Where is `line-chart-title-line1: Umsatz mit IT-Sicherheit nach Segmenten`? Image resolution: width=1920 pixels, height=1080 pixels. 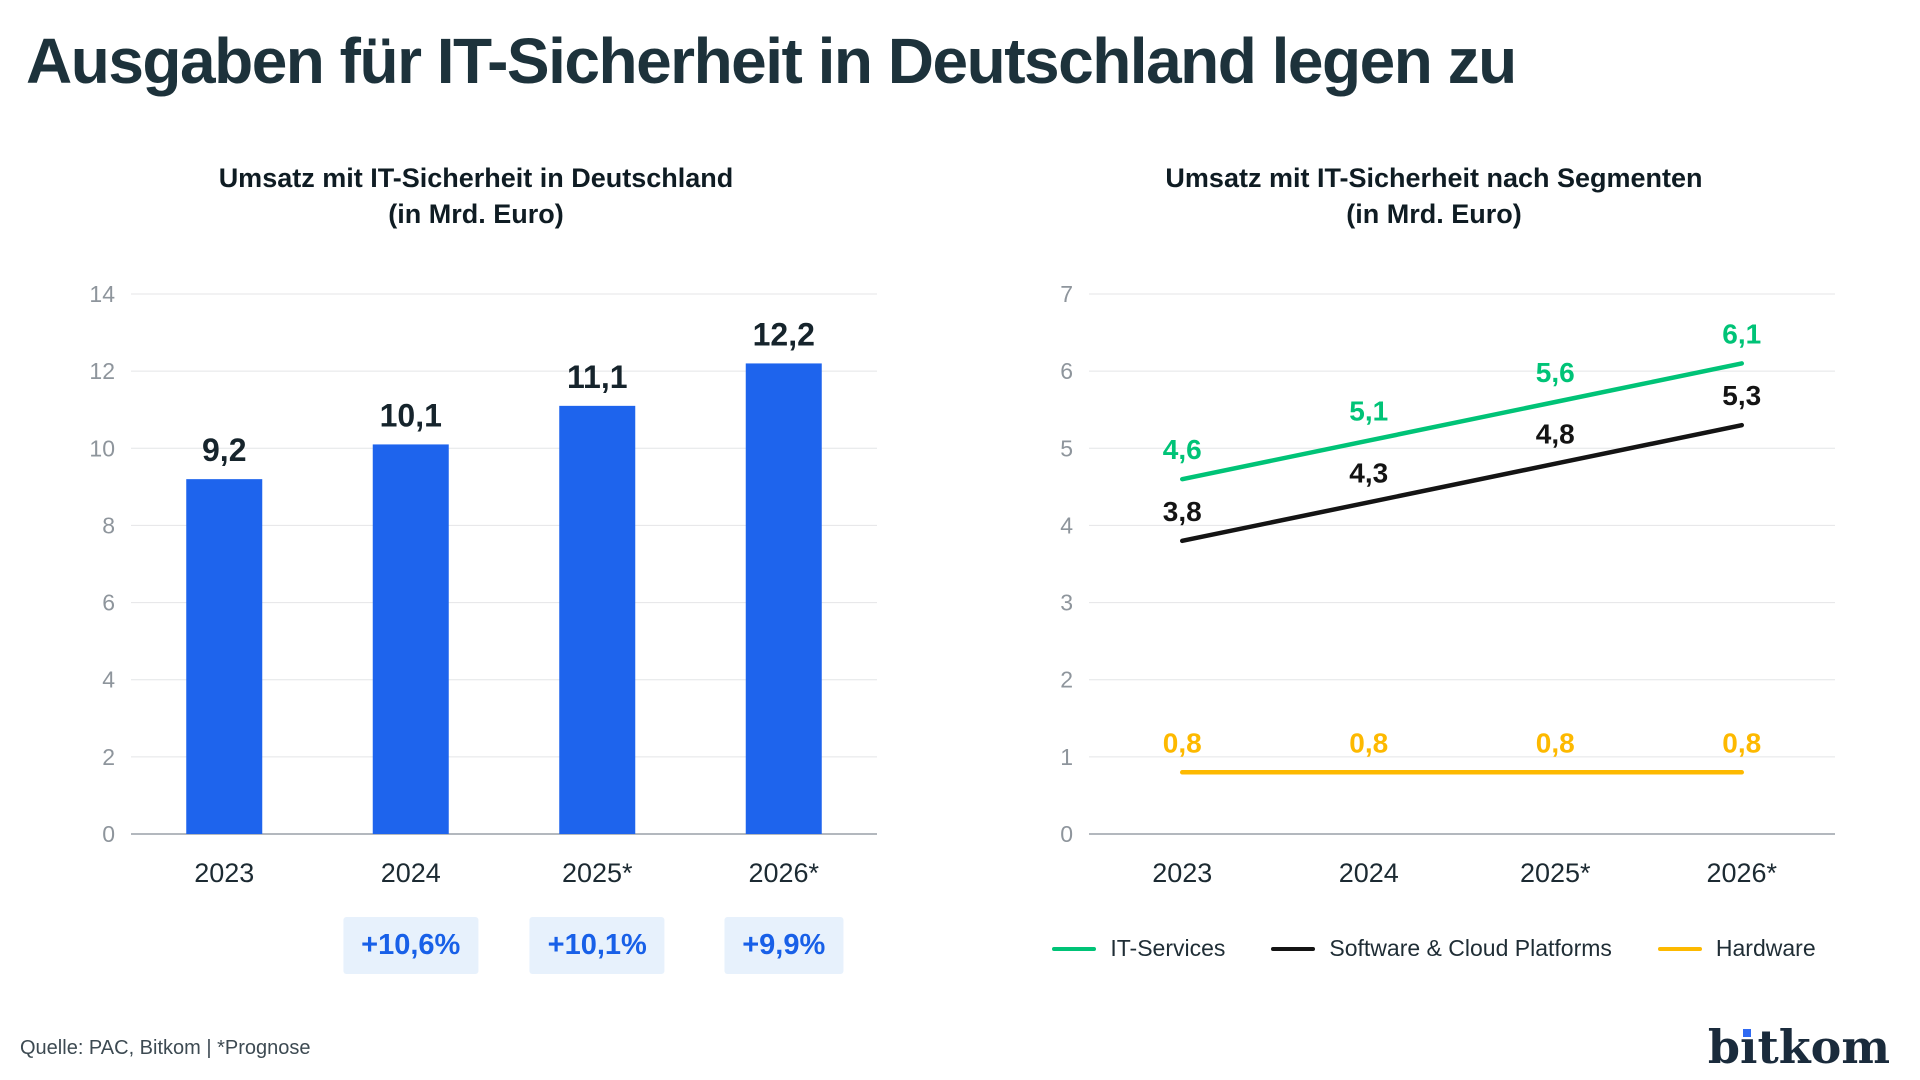 line-chart-title-line1: Umsatz mit IT-Sicherheit nach Segmenten is located at coordinates (1434, 178).